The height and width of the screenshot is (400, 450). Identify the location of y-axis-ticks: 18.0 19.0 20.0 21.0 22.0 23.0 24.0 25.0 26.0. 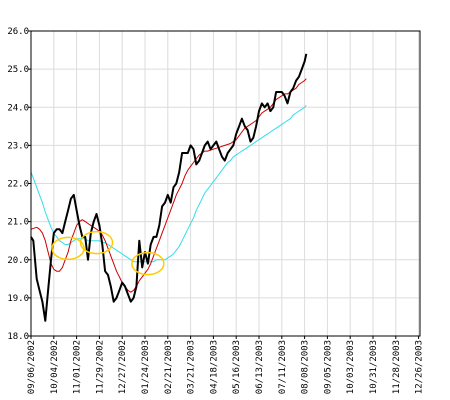
(19, 184).